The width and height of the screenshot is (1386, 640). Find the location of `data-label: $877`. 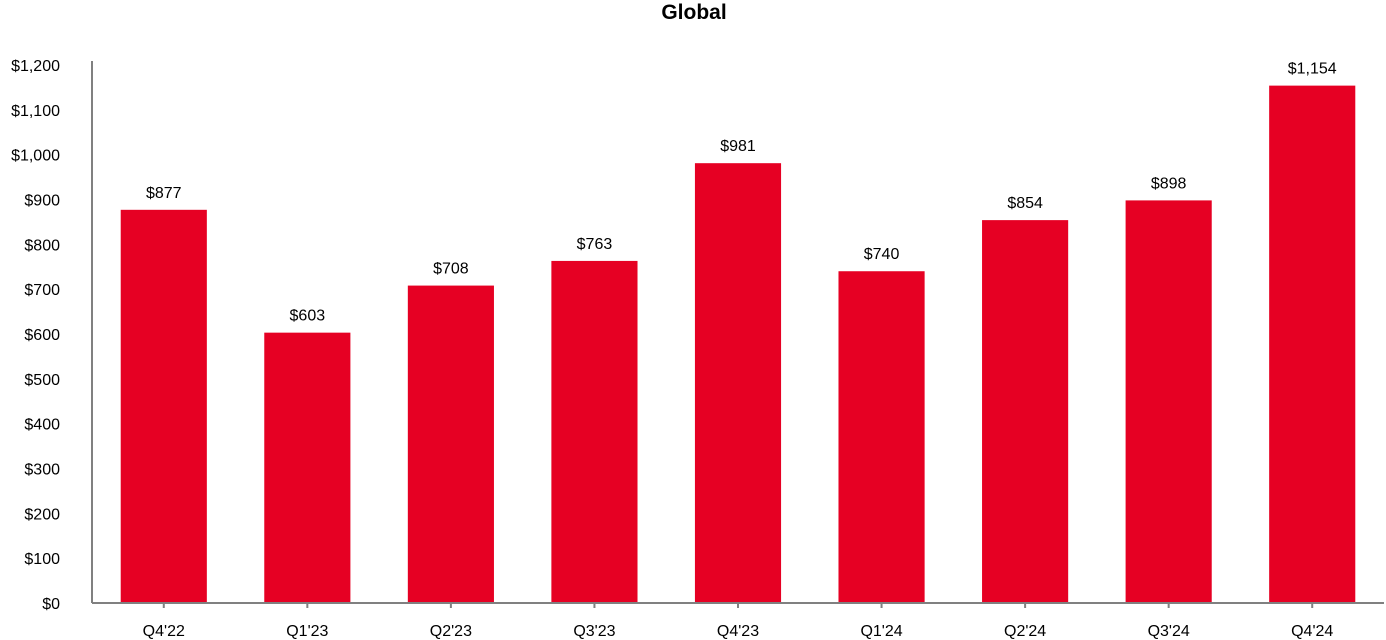

data-label: $877 is located at coordinates (164, 193).